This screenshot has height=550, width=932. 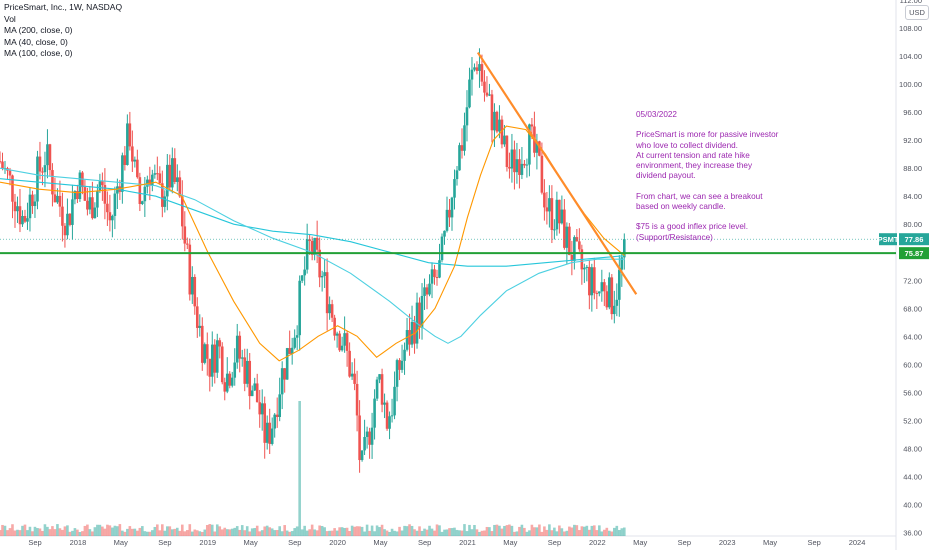 What do you see at coordinates (10, 18) in the screenshot?
I see `volume-label: Vol` at bounding box center [10, 18].